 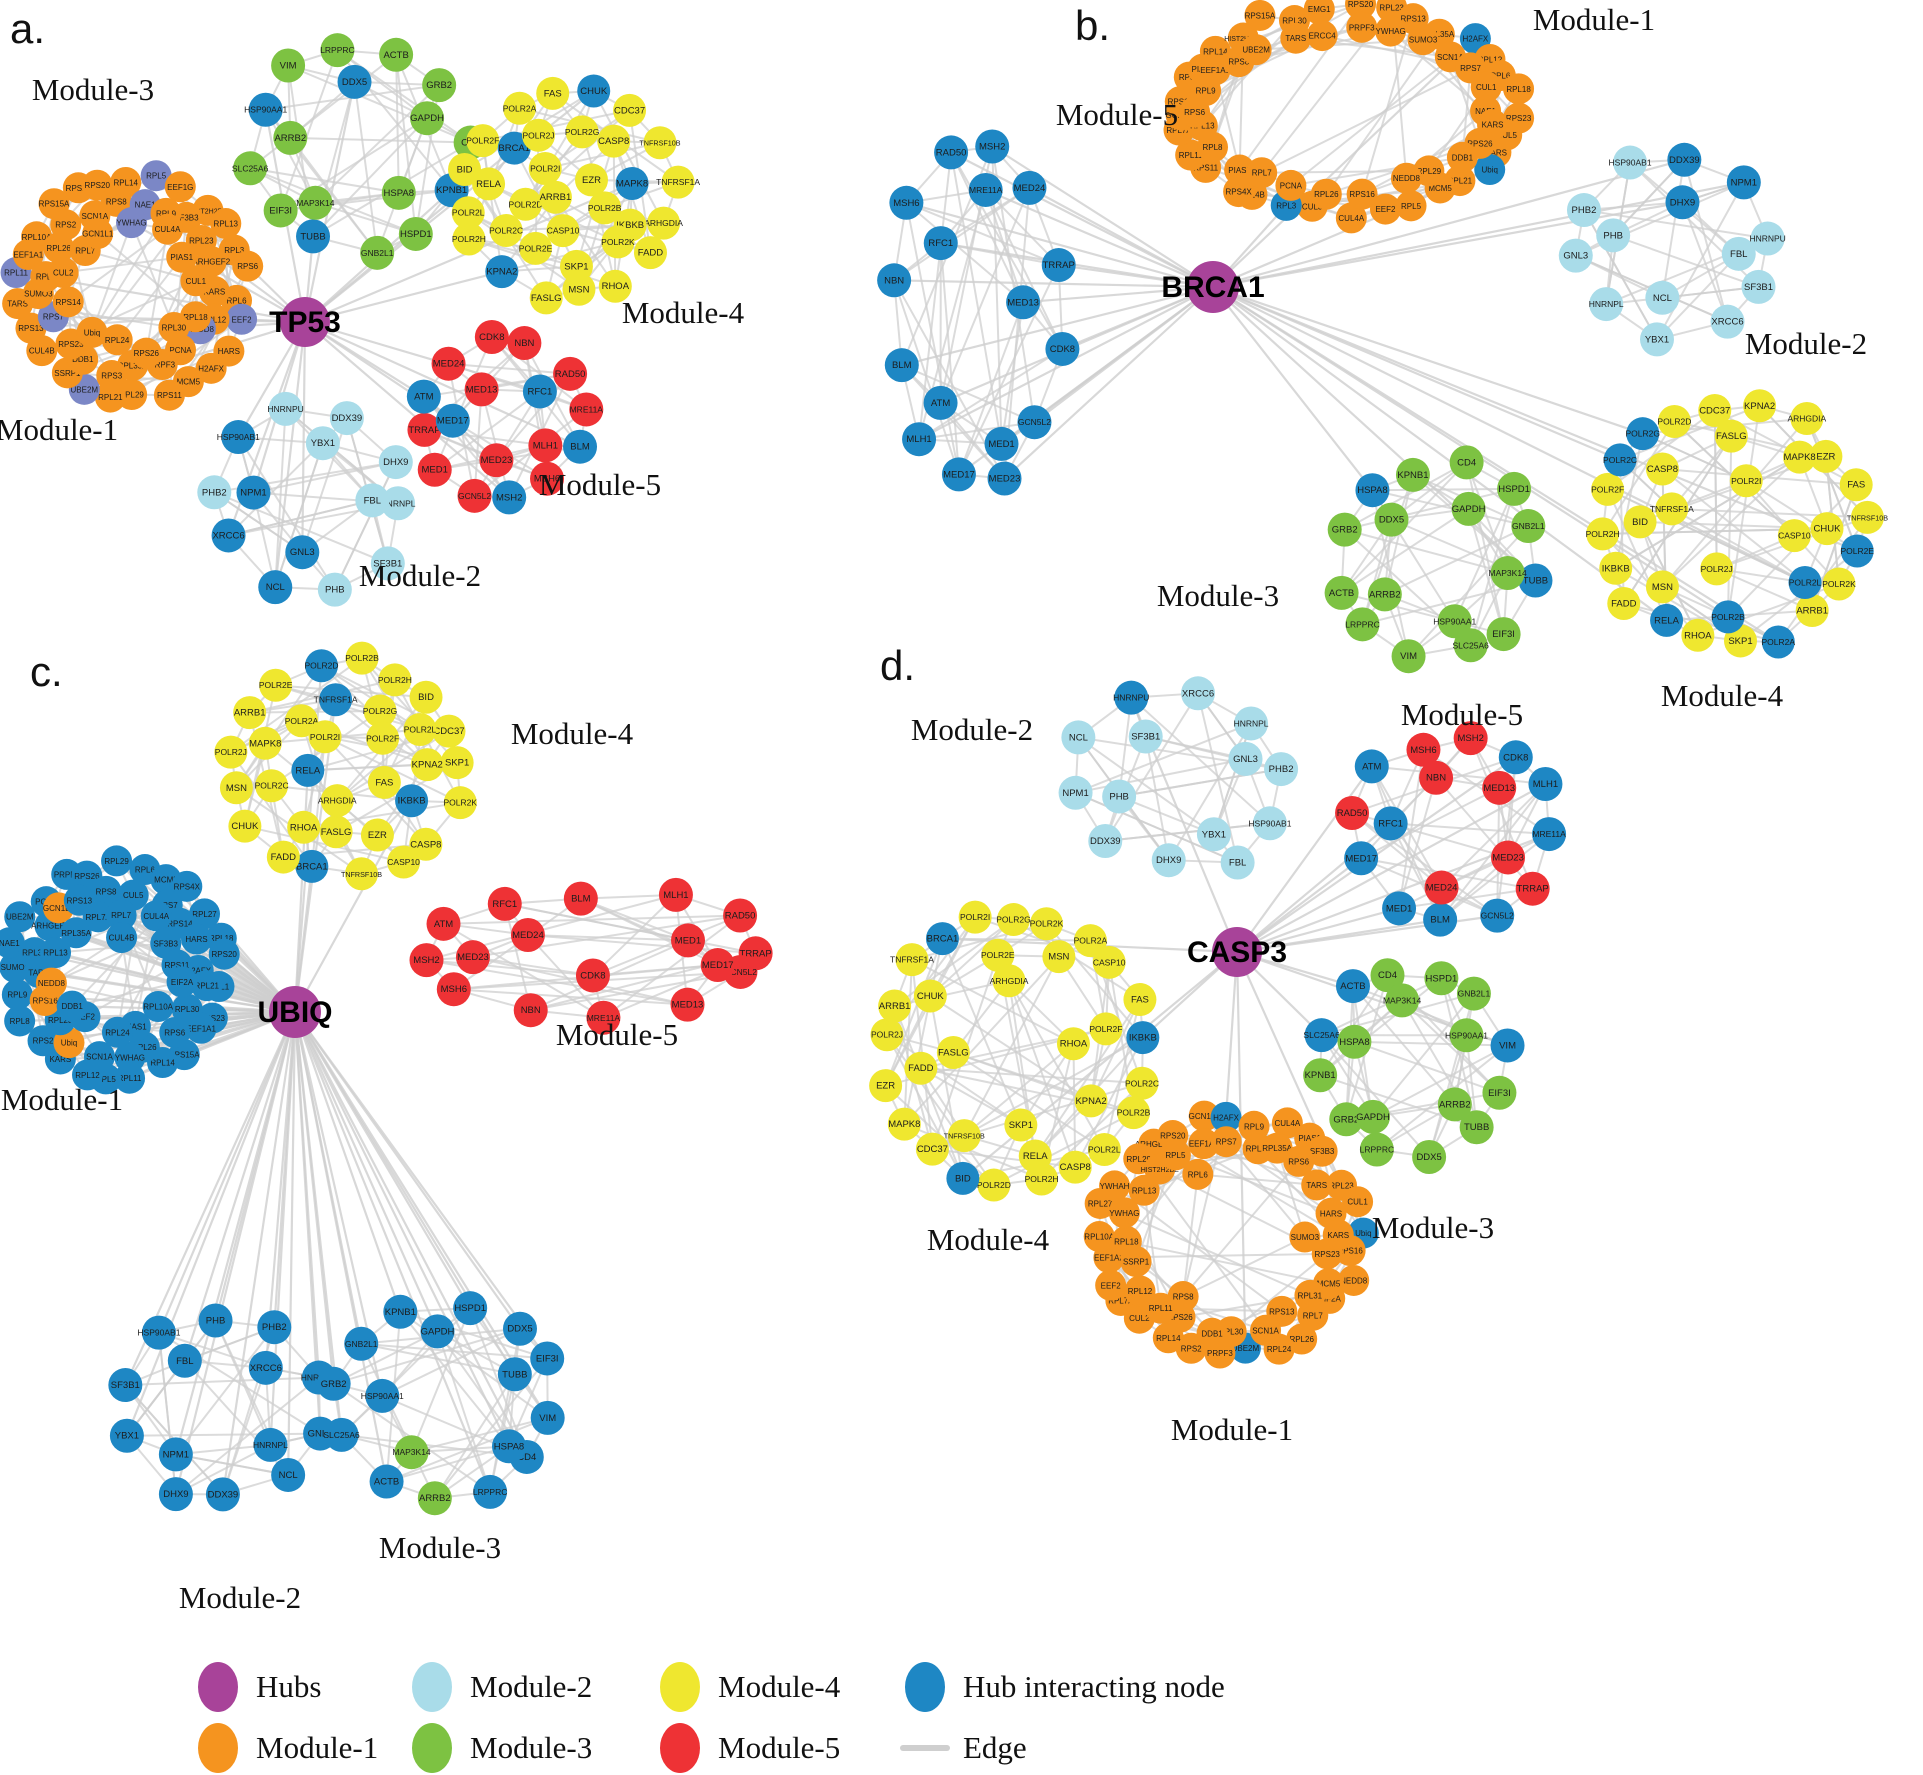 What do you see at coordinates (1408, 656) in the screenshot?
I see `node-VIM: VIM` at bounding box center [1408, 656].